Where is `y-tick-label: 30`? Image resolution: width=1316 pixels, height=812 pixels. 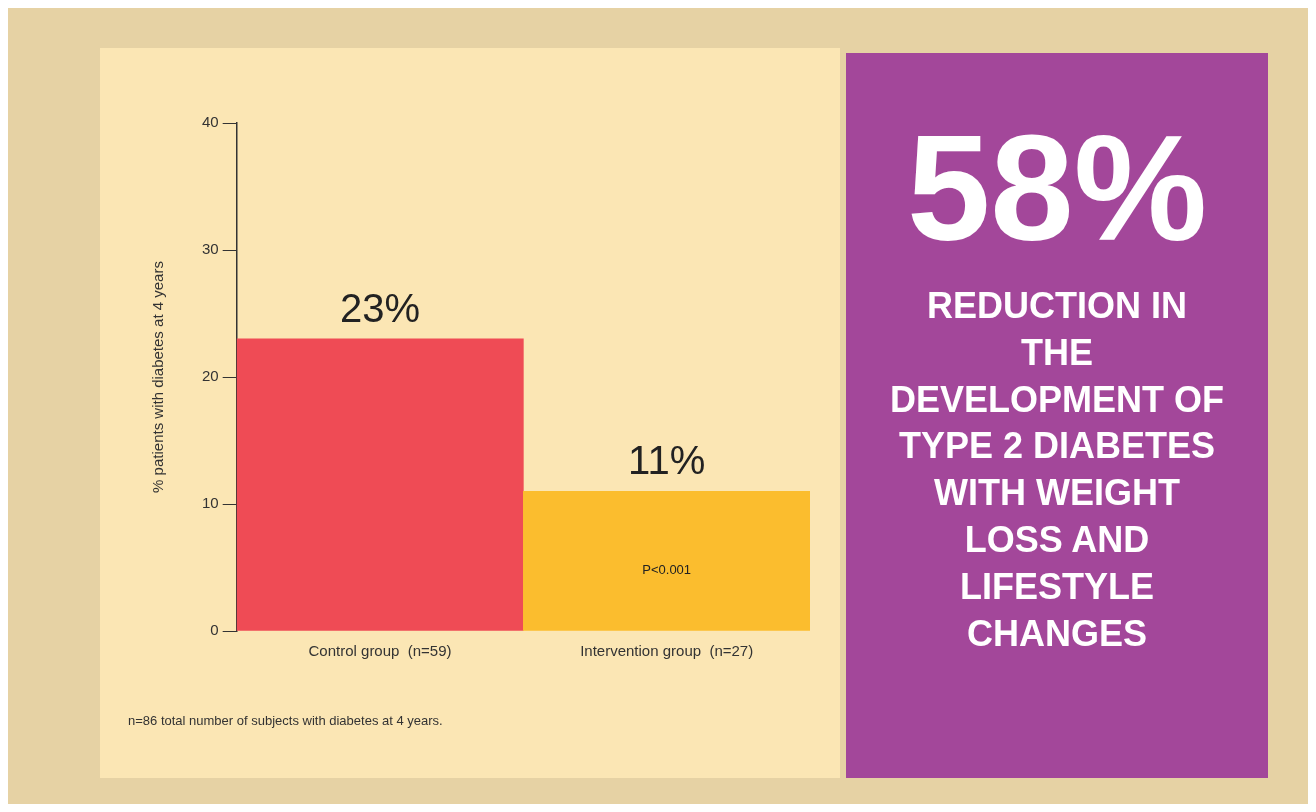
y-tick-label: 30 is located at coordinates (210, 249).